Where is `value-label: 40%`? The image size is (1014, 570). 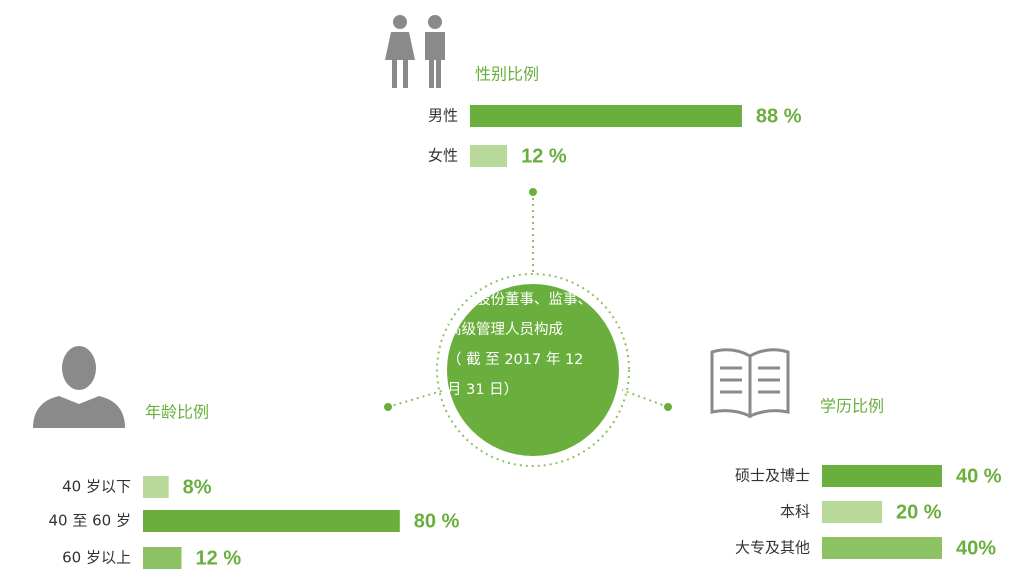 value-label: 40% is located at coordinates (976, 548).